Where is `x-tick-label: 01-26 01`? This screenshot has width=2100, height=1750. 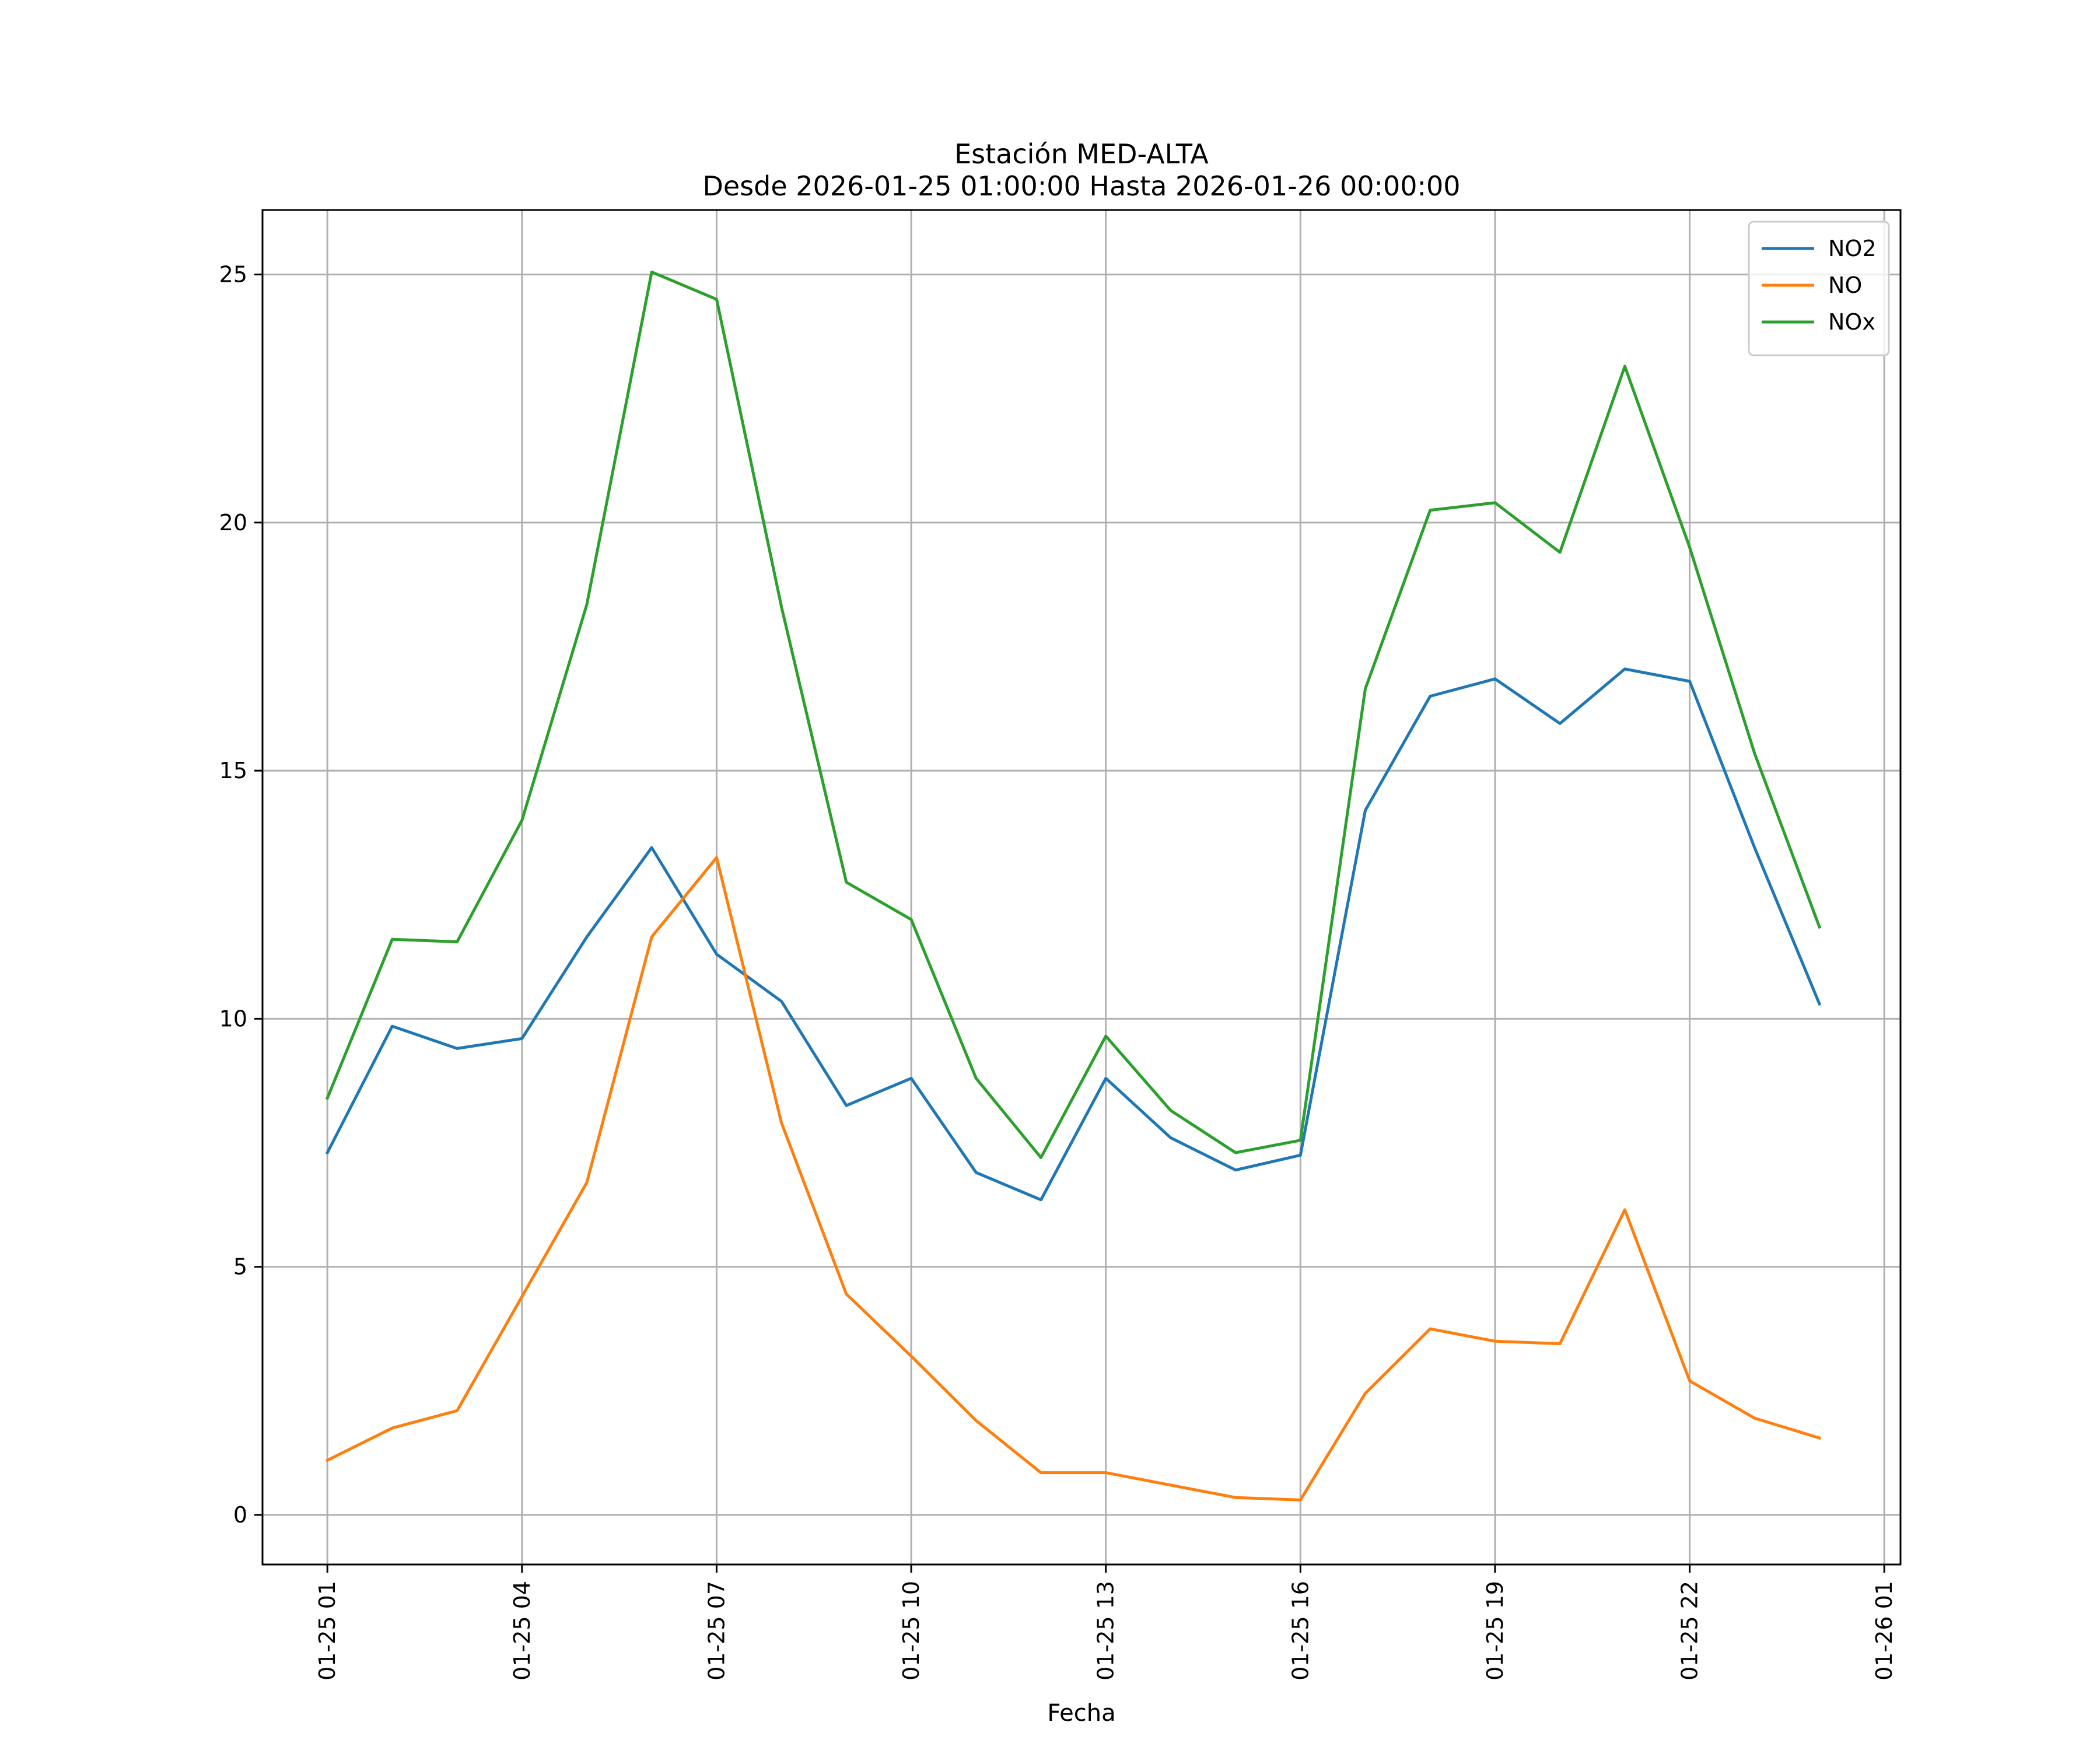
x-tick-label: 01-26 01 is located at coordinates (1884, 1631).